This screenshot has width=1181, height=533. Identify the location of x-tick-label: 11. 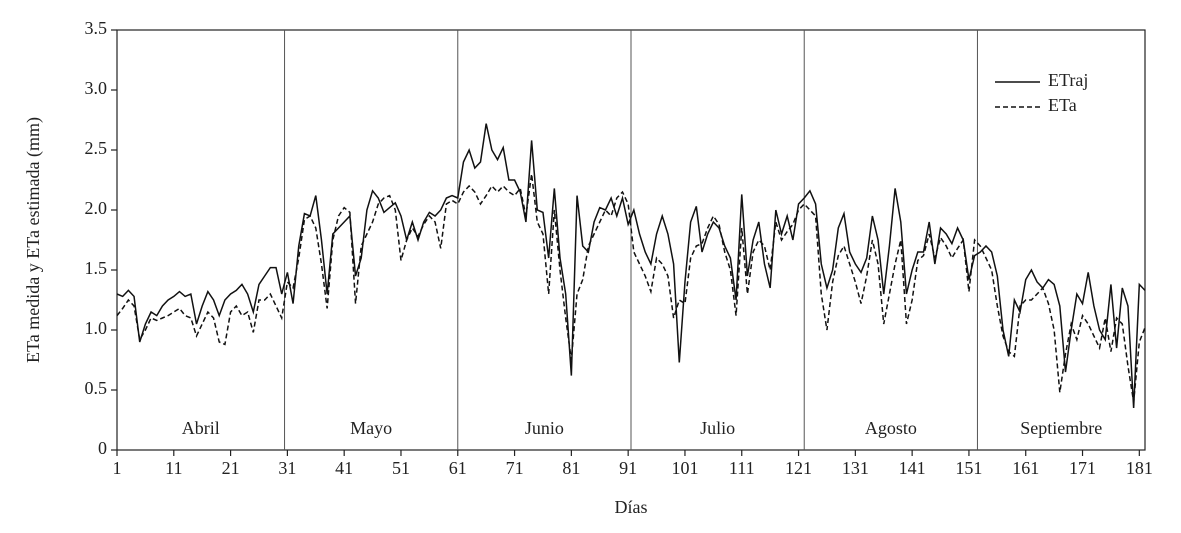
(173, 468).